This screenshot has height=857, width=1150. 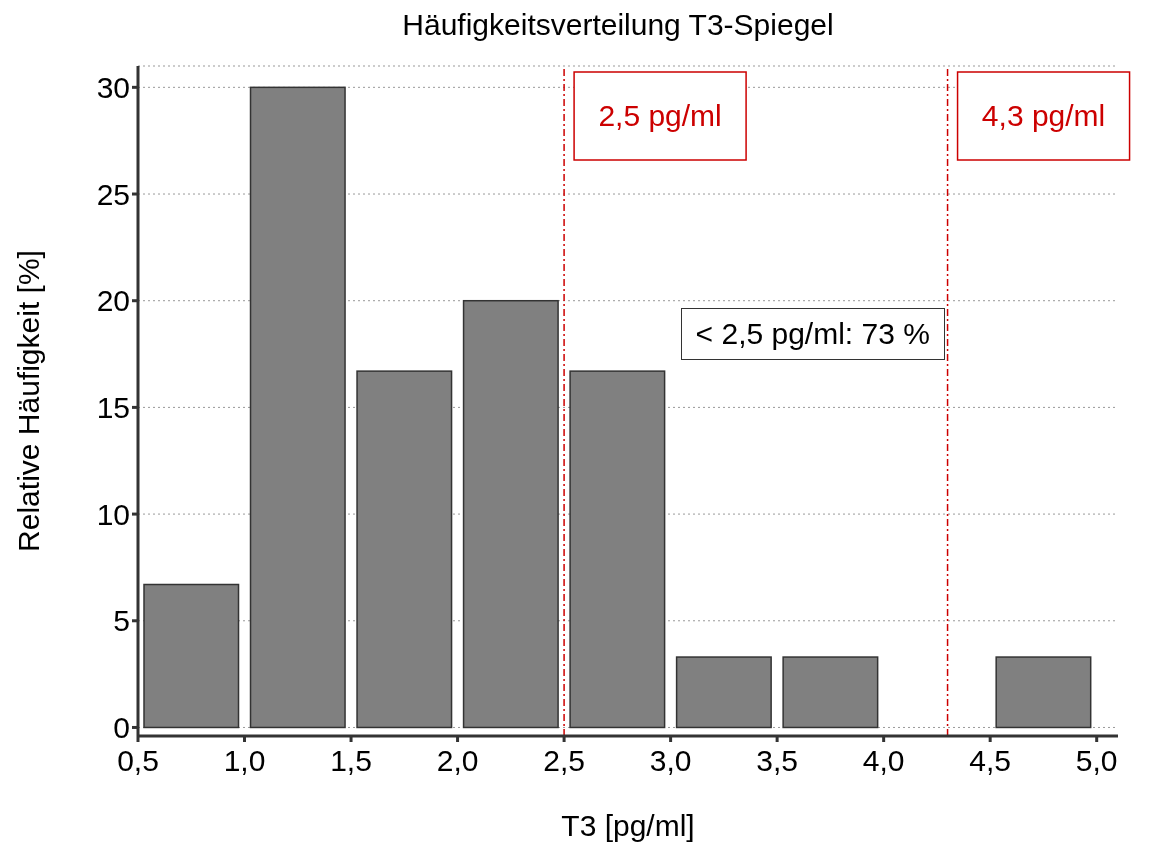 I want to click on x-tick-label: 0,5, so click(x=138, y=761).